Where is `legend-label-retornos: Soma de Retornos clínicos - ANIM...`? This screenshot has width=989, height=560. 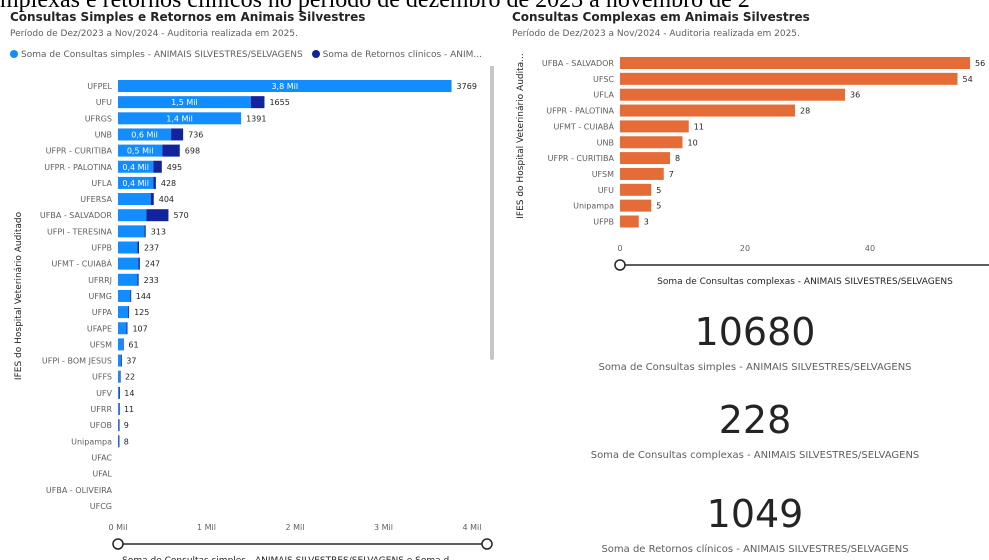 legend-label-retornos: Soma de Retornos clínicos - ANIM... is located at coordinates (402, 55).